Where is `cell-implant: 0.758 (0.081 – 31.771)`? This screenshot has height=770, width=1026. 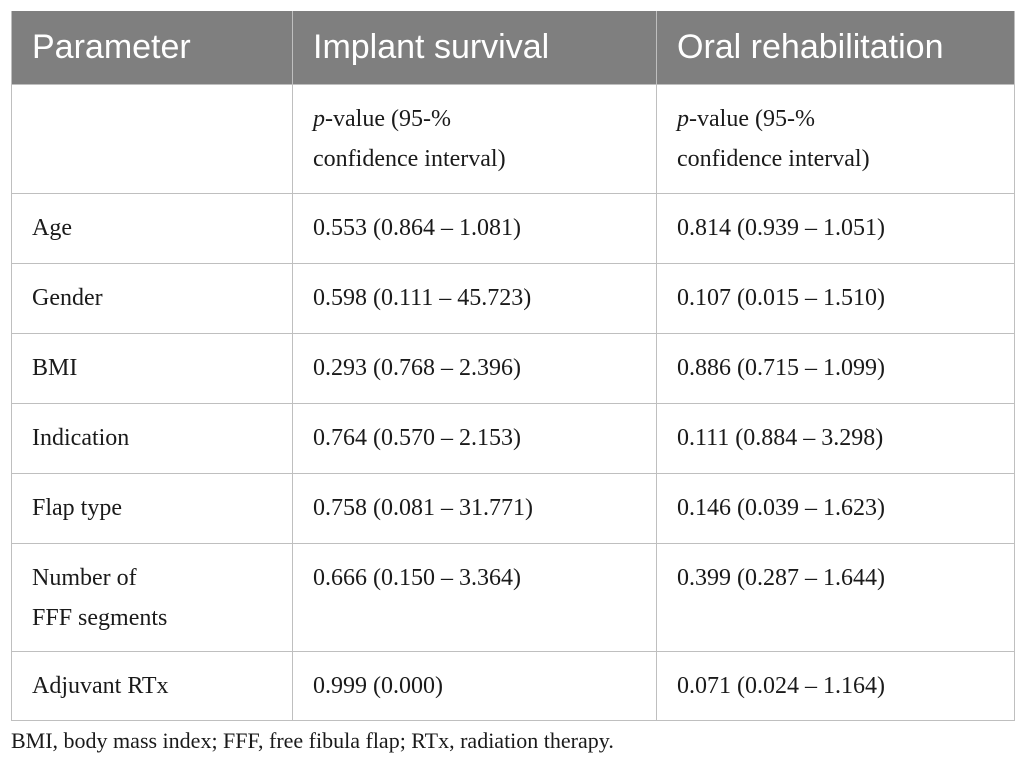 cell-implant: 0.758 (0.081 – 31.771) is located at coordinates (474, 508).